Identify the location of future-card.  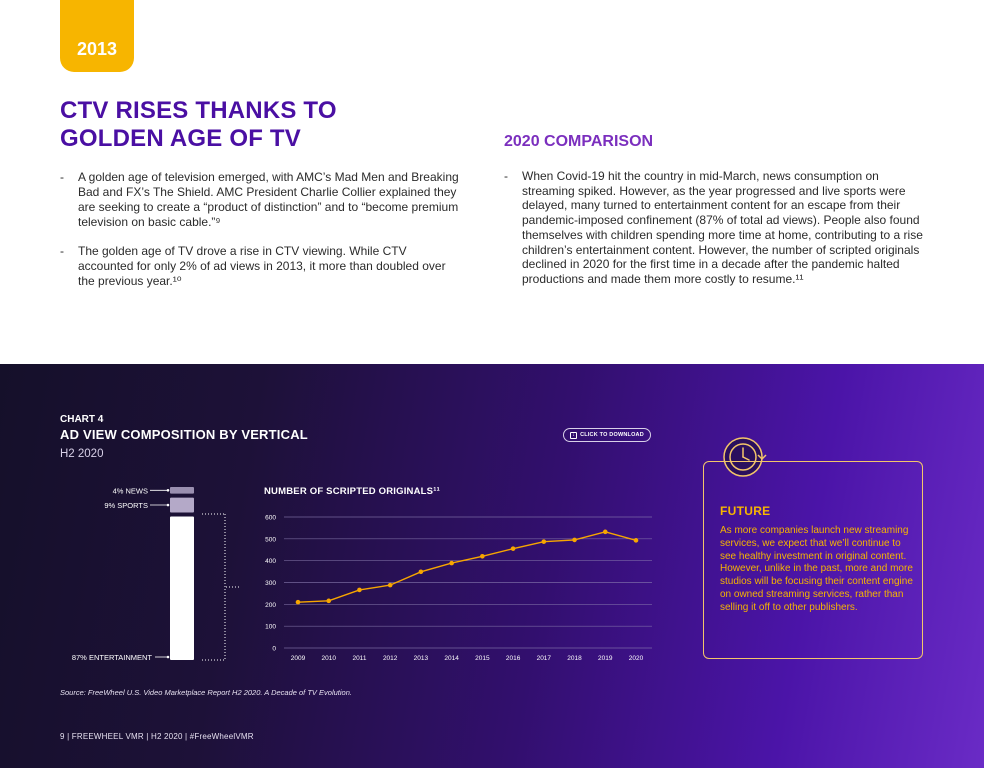
(813, 560).